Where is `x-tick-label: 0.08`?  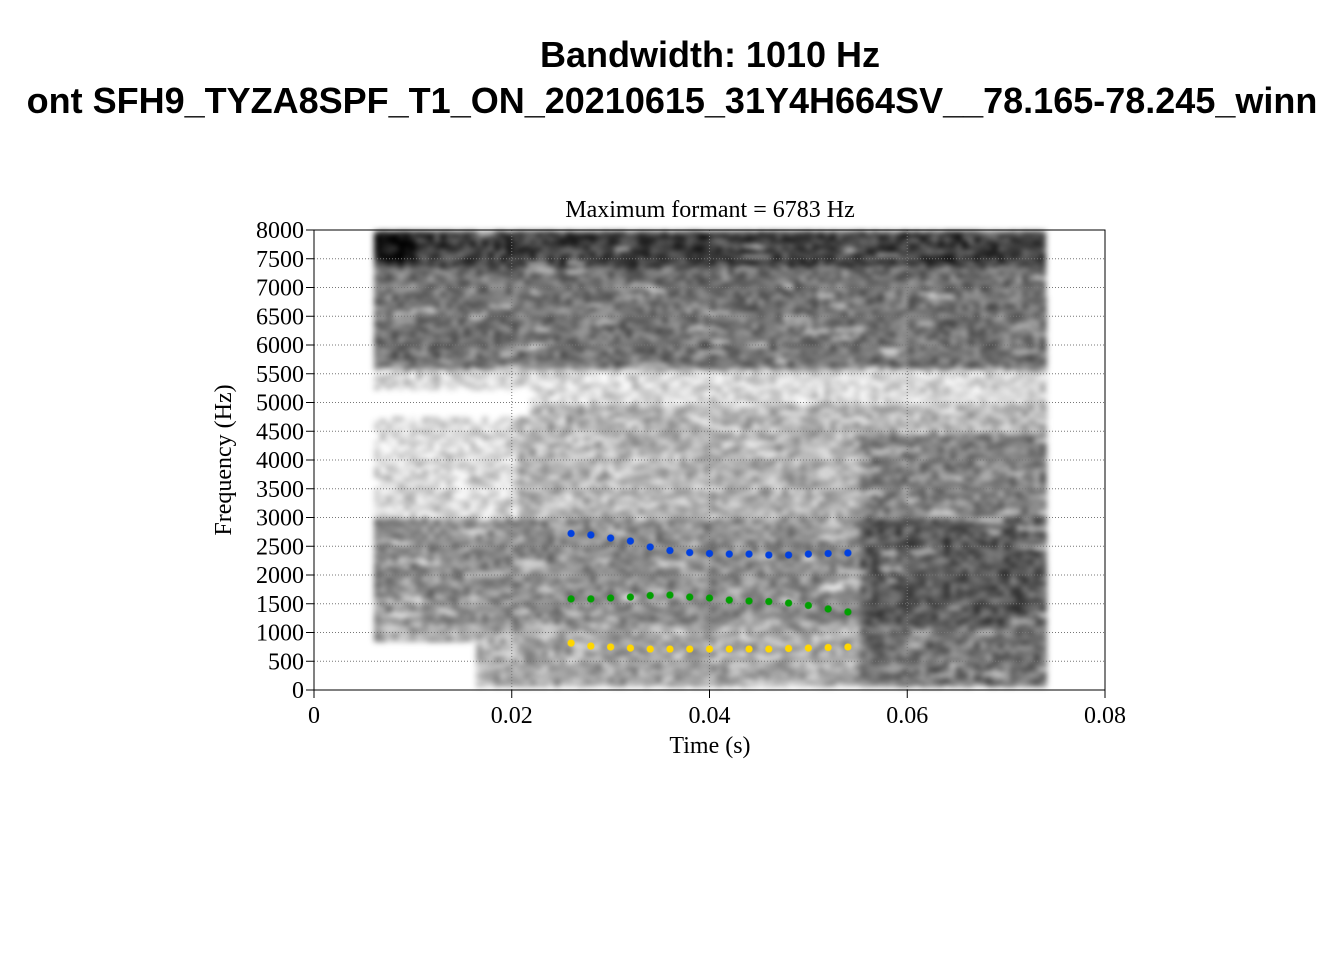
x-tick-label: 0.08 is located at coordinates (1105, 716).